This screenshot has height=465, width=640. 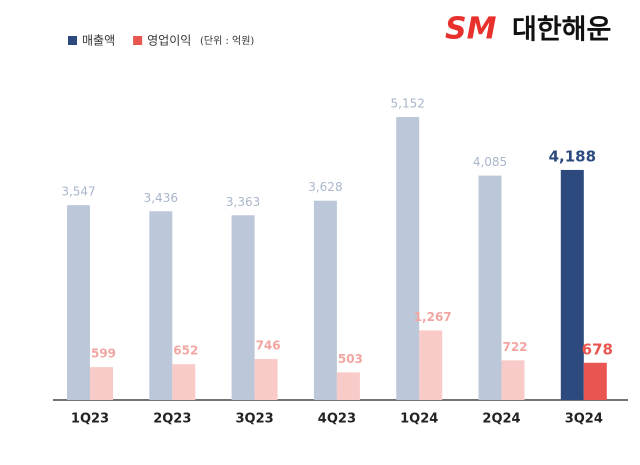 What do you see at coordinates (408, 104) in the screenshot?
I see `value-label: 5,152` at bounding box center [408, 104].